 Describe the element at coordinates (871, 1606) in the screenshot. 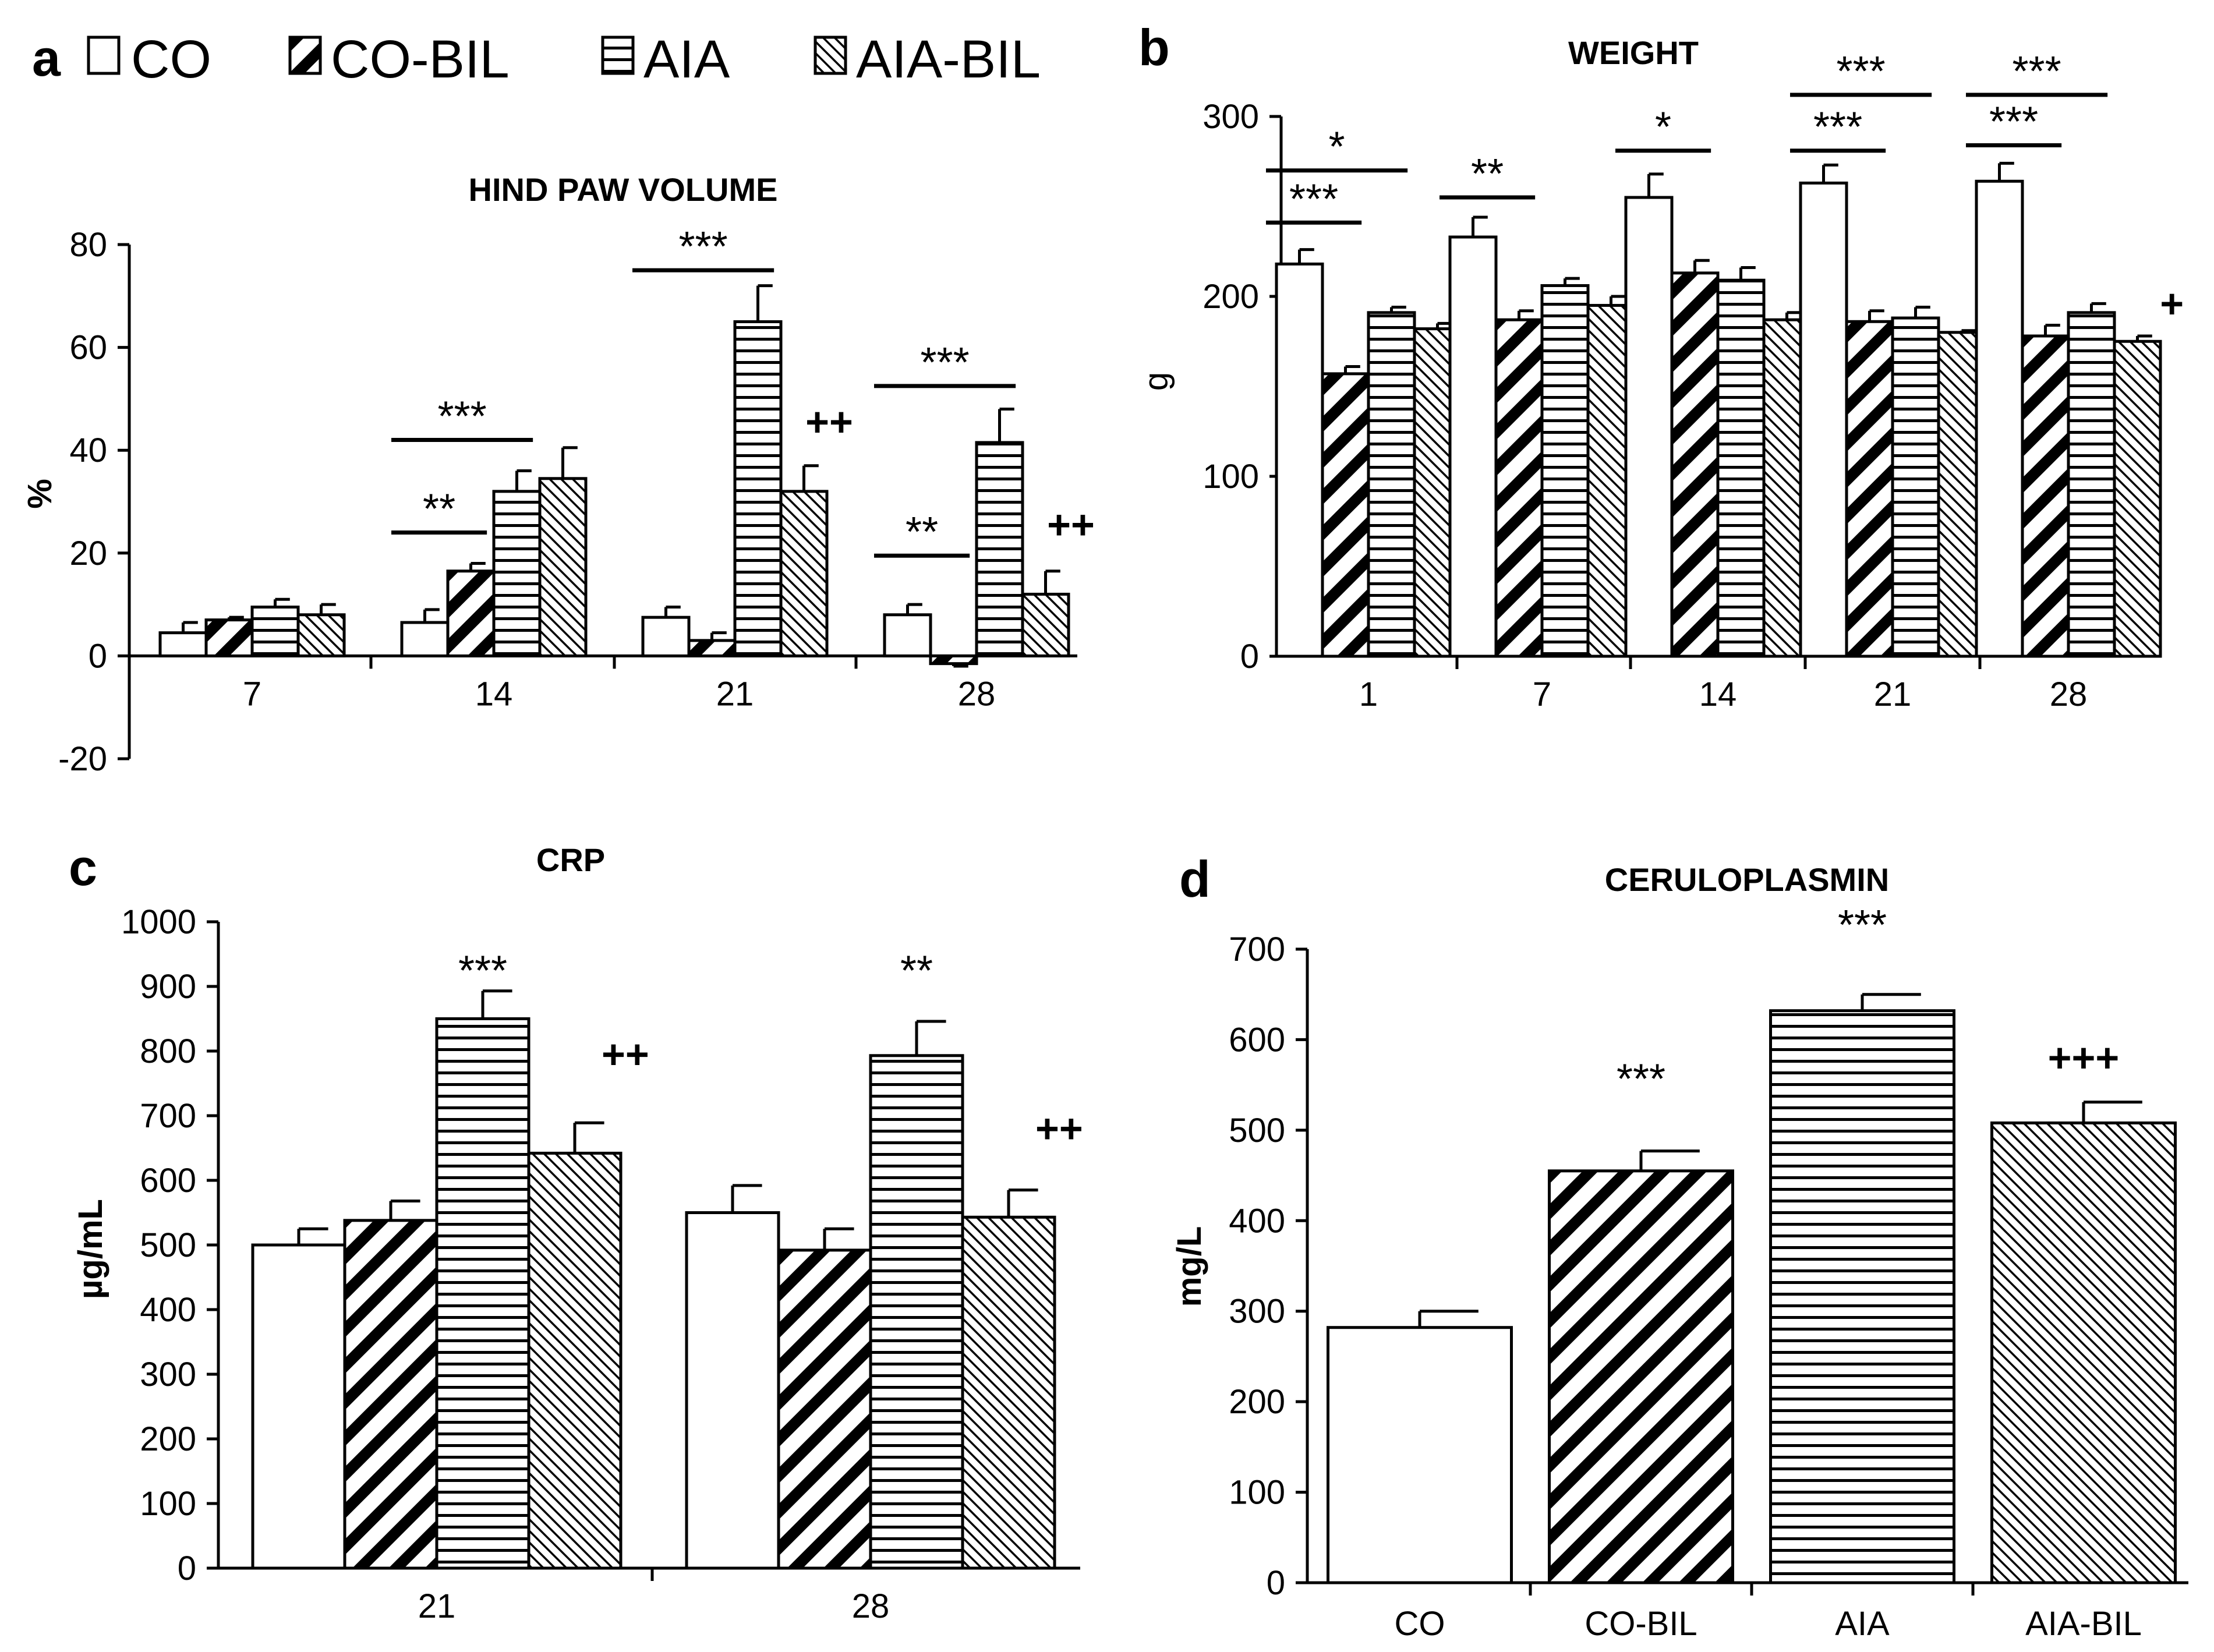

I see `x-tick-label-c: 28` at that location.